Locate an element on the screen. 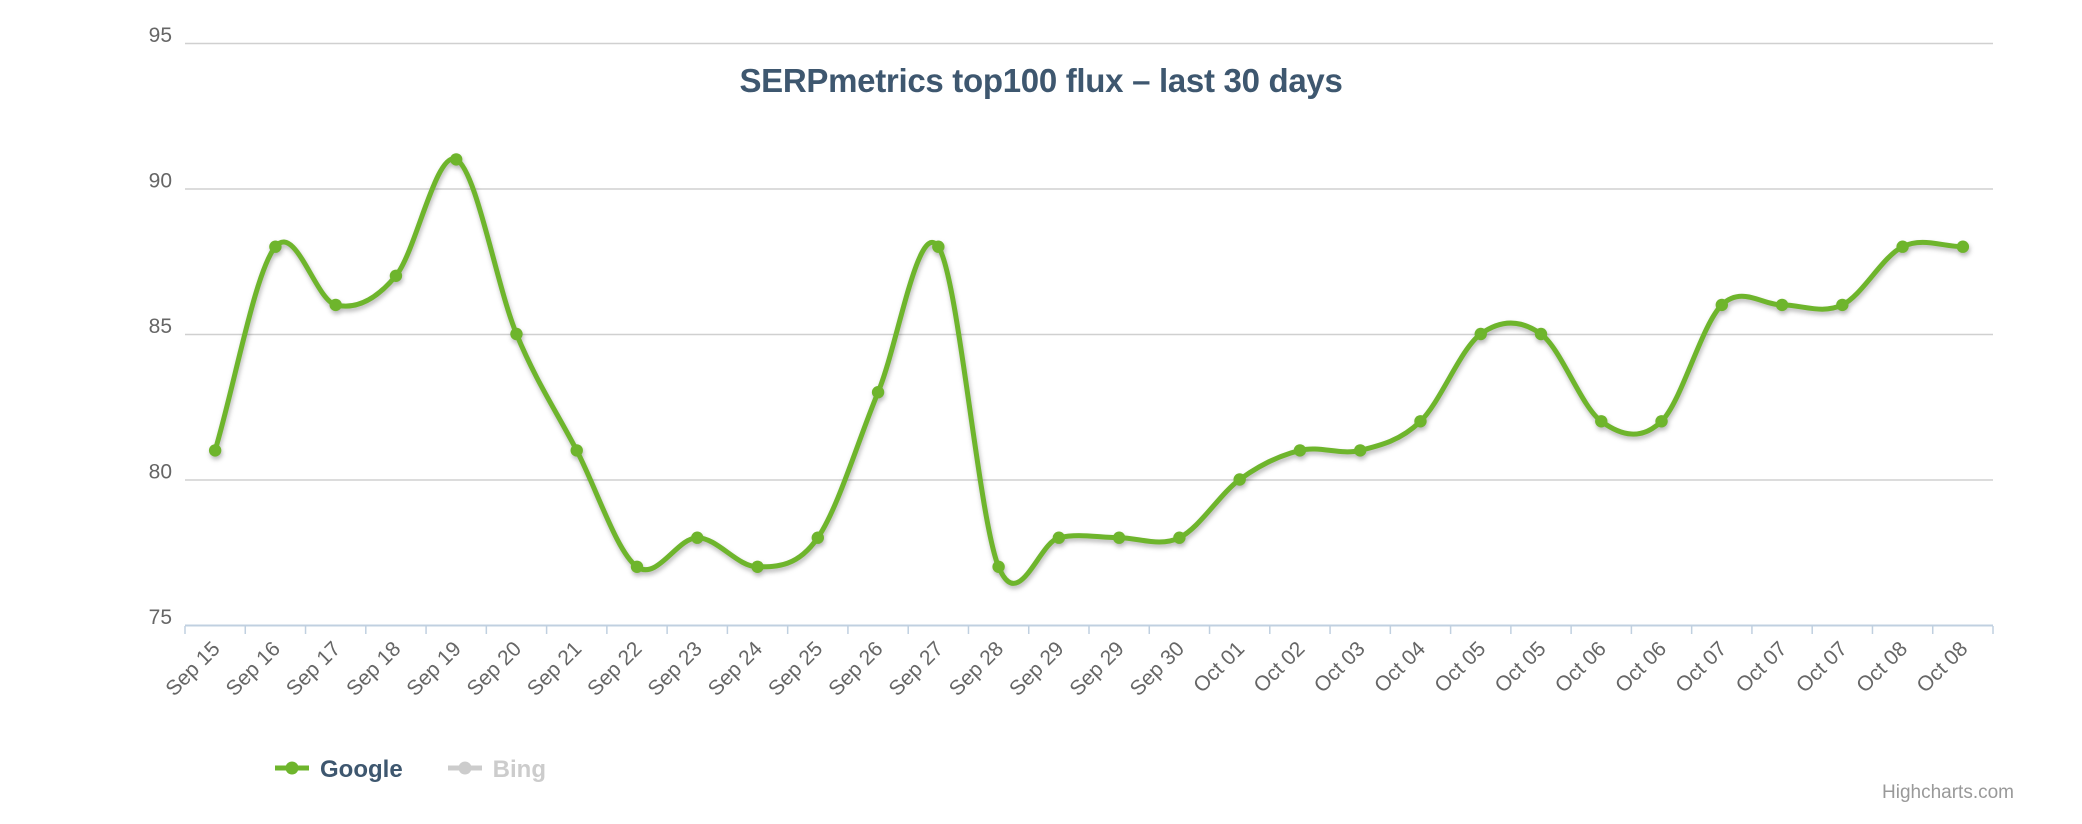  x-axis-label-14: Sep 29 is located at coordinates (1036, 668).